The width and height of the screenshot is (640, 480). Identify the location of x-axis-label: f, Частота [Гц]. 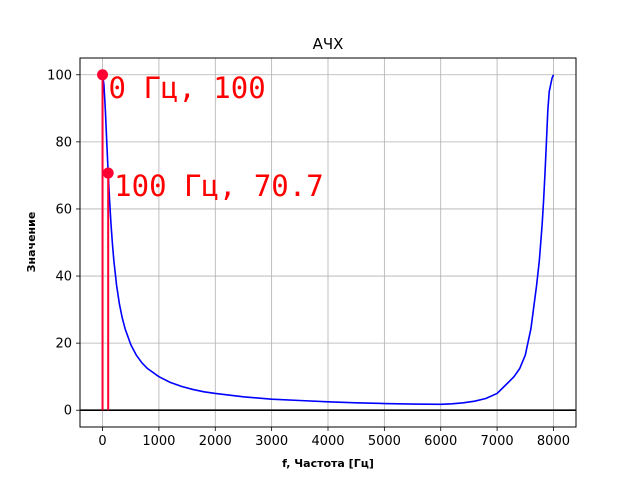
(328, 463).